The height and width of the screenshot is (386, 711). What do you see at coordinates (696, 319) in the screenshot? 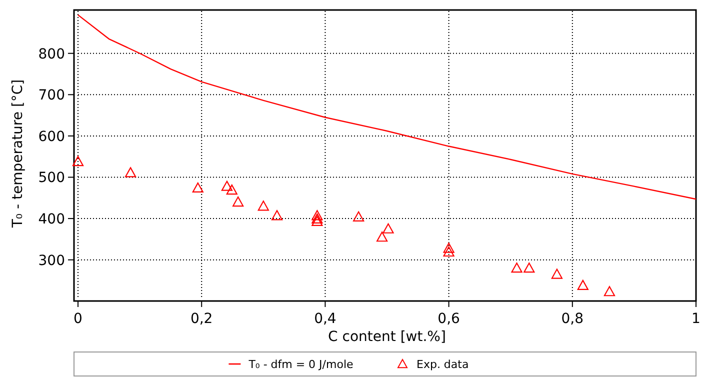
I see `x-tick-label: 1` at bounding box center [696, 319].